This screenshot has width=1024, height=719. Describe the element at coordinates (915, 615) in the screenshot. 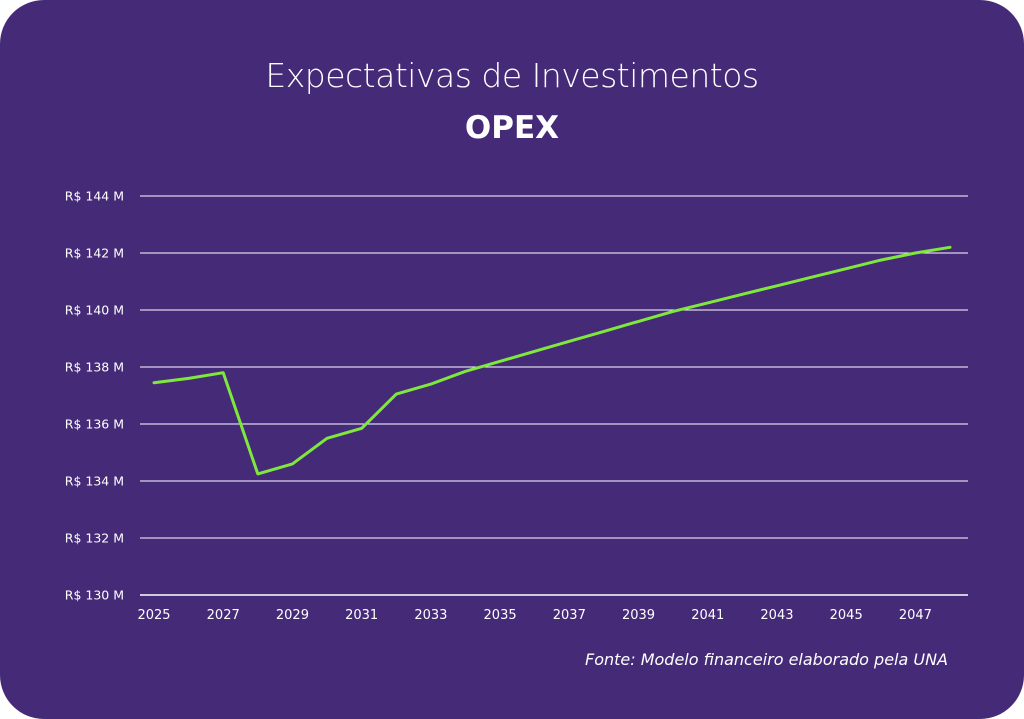

I see `x-tick-label: 2047` at that location.